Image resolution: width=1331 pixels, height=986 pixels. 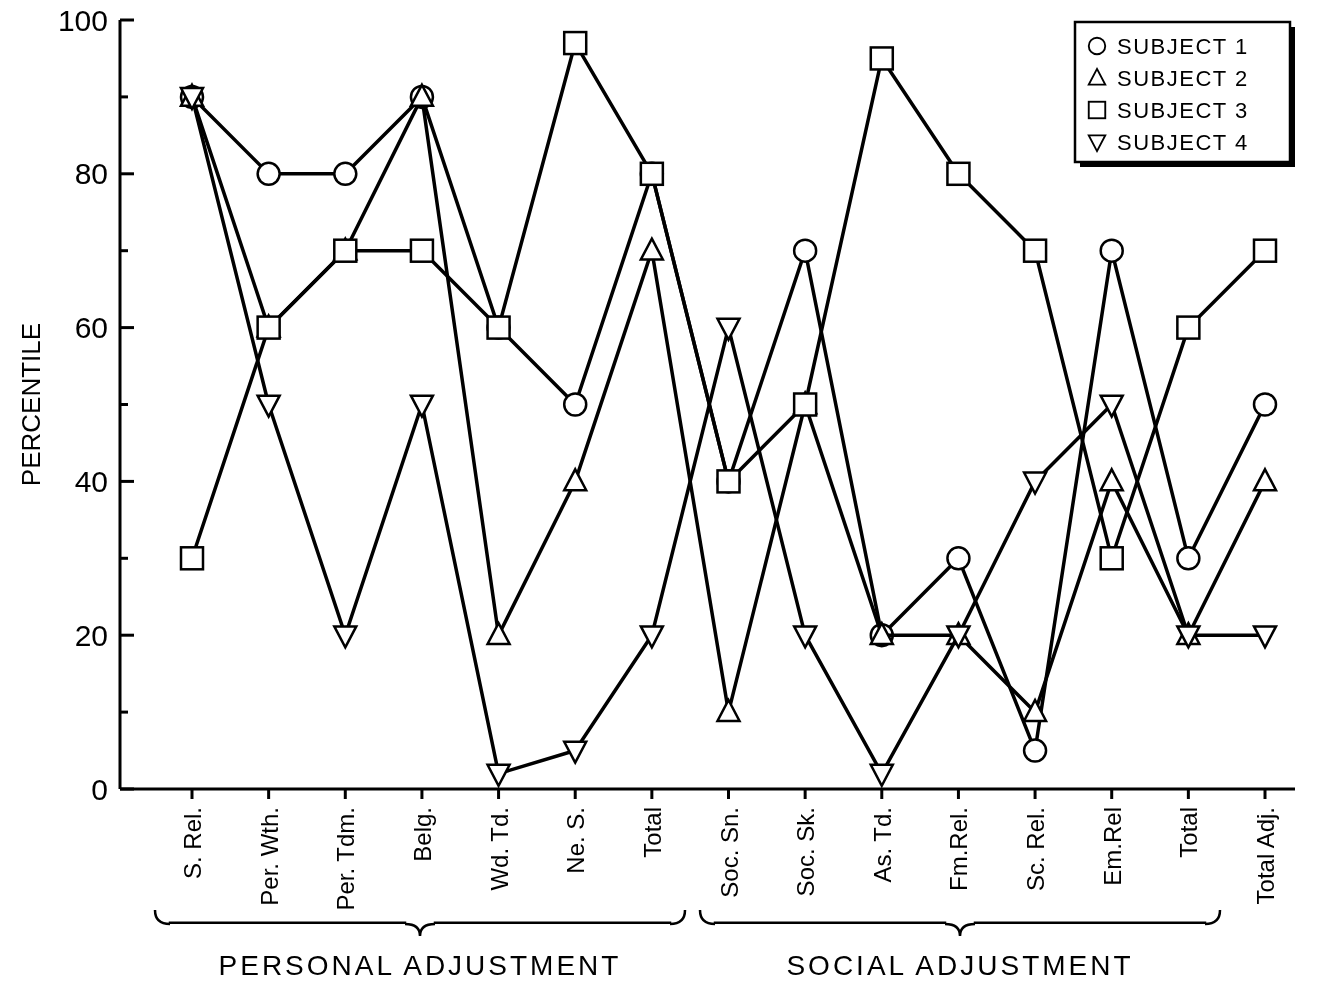 I want to click on x-tick-label: Per. Wth., so click(x=269, y=856).